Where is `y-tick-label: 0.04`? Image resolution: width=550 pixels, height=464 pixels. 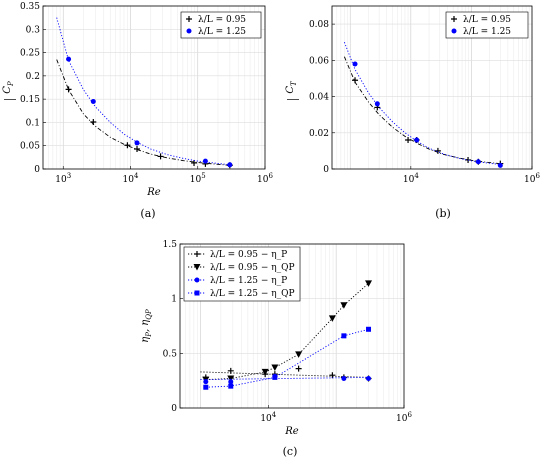 y-tick-label: 0.04 is located at coordinates (319, 98).